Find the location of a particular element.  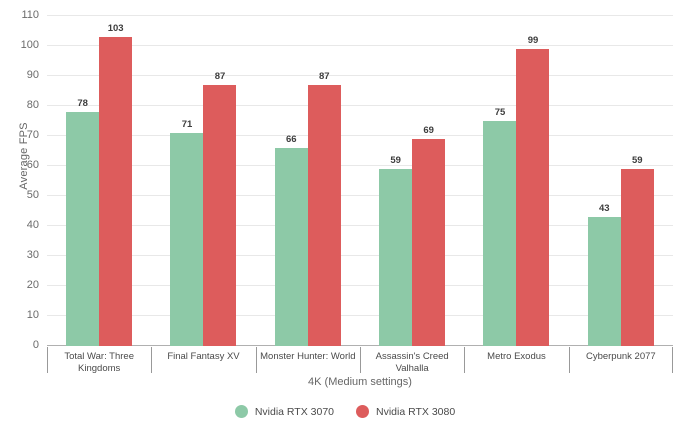

gridline: 100 is located at coordinates (347, 45).